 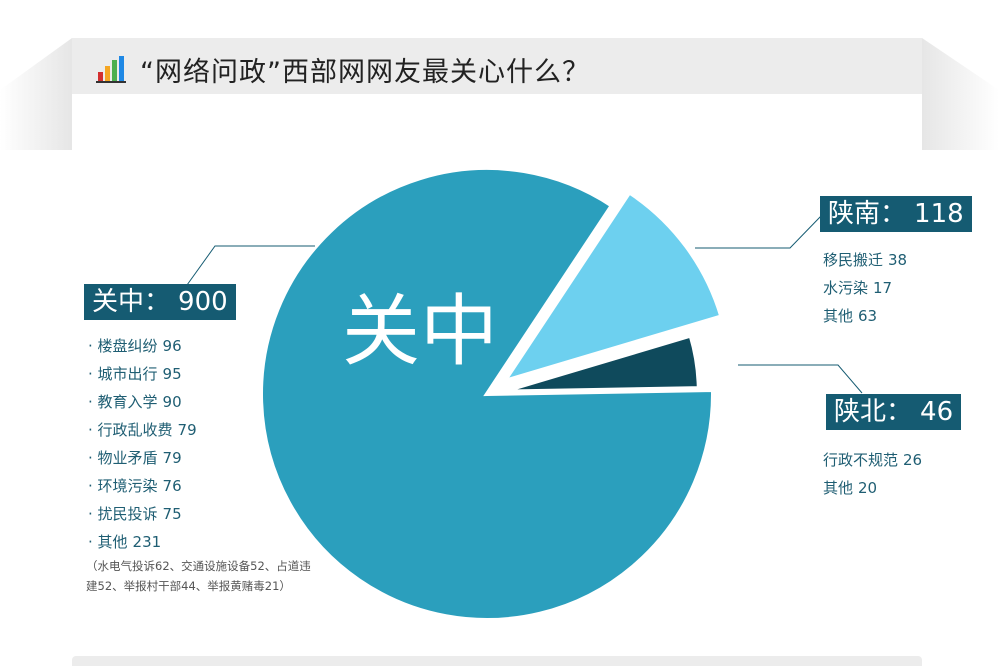 I want to click on list-item: · 教育入学 90, so click(x=142, y=402).